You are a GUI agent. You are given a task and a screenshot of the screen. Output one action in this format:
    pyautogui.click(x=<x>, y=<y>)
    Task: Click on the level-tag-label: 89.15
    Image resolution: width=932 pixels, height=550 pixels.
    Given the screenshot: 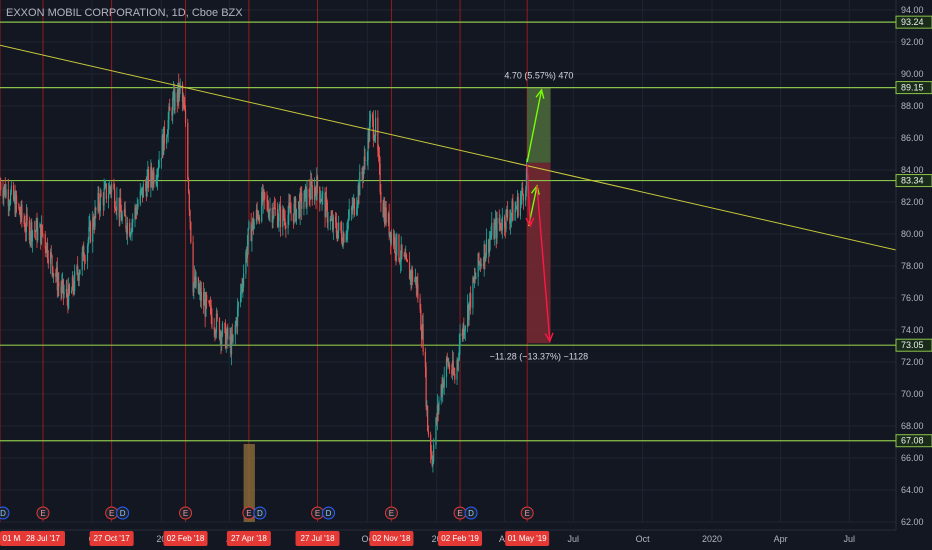 What is the action you would take?
    pyautogui.click(x=912, y=88)
    